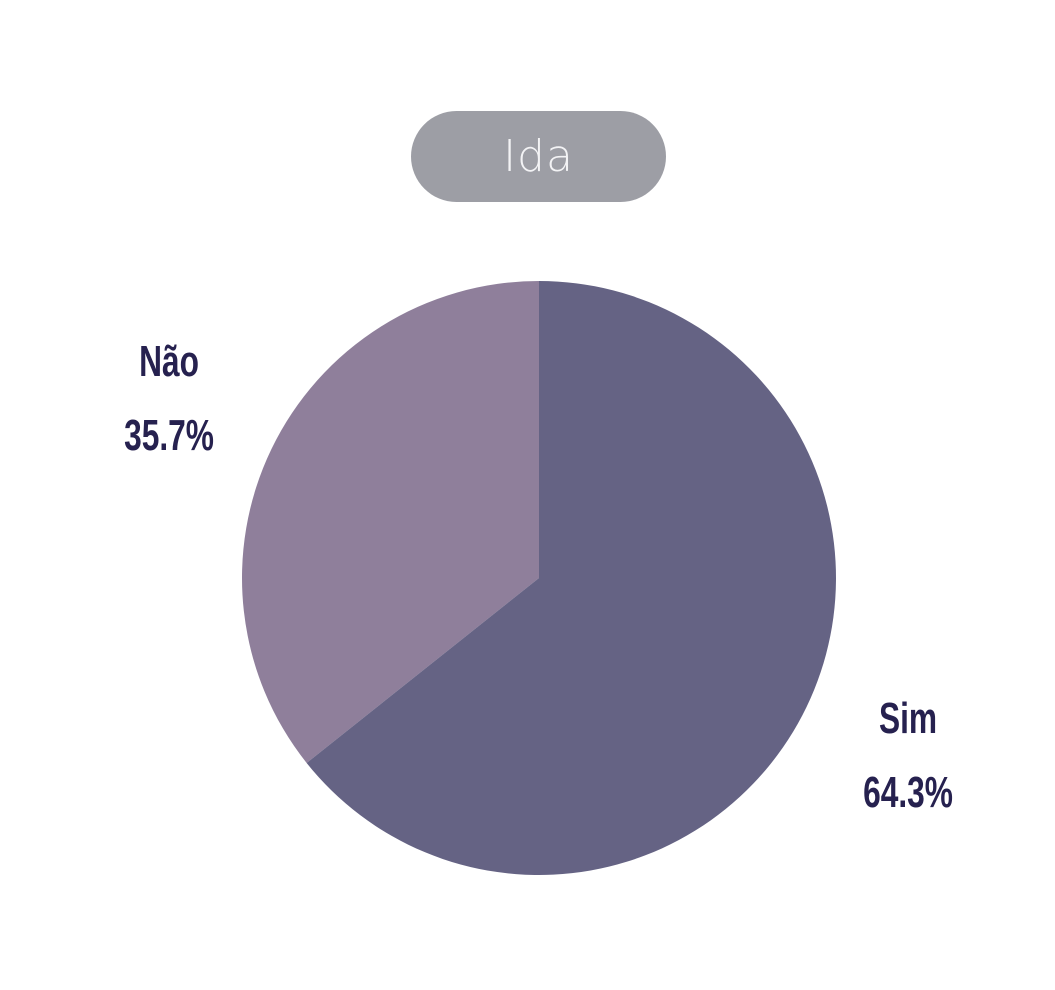  Describe the element at coordinates (169, 399) in the screenshot. I see `slice-label-nao: Não 35.7%` at that location.